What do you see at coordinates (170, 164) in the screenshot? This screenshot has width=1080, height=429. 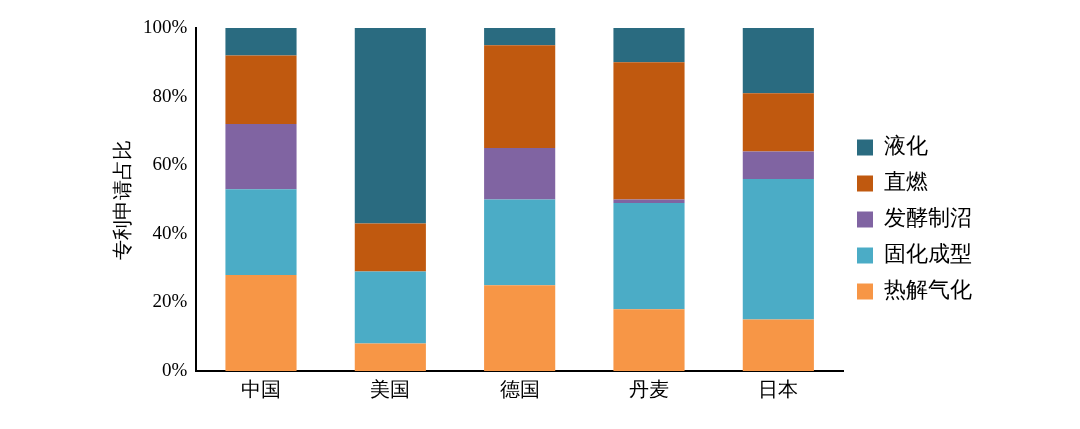 I see `y-tick-label: 60%` at bounding box center [170, 164].